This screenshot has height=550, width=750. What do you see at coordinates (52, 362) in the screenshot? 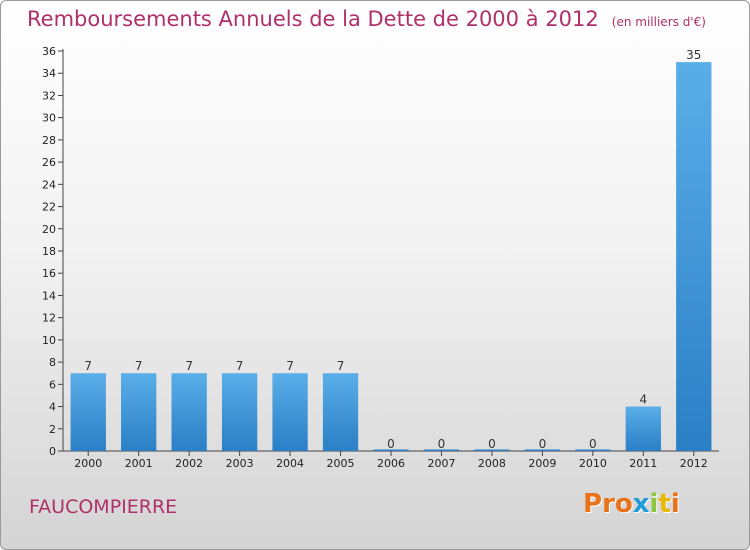
I see `y-tick-label: 8` at bounding box center [52, 362].